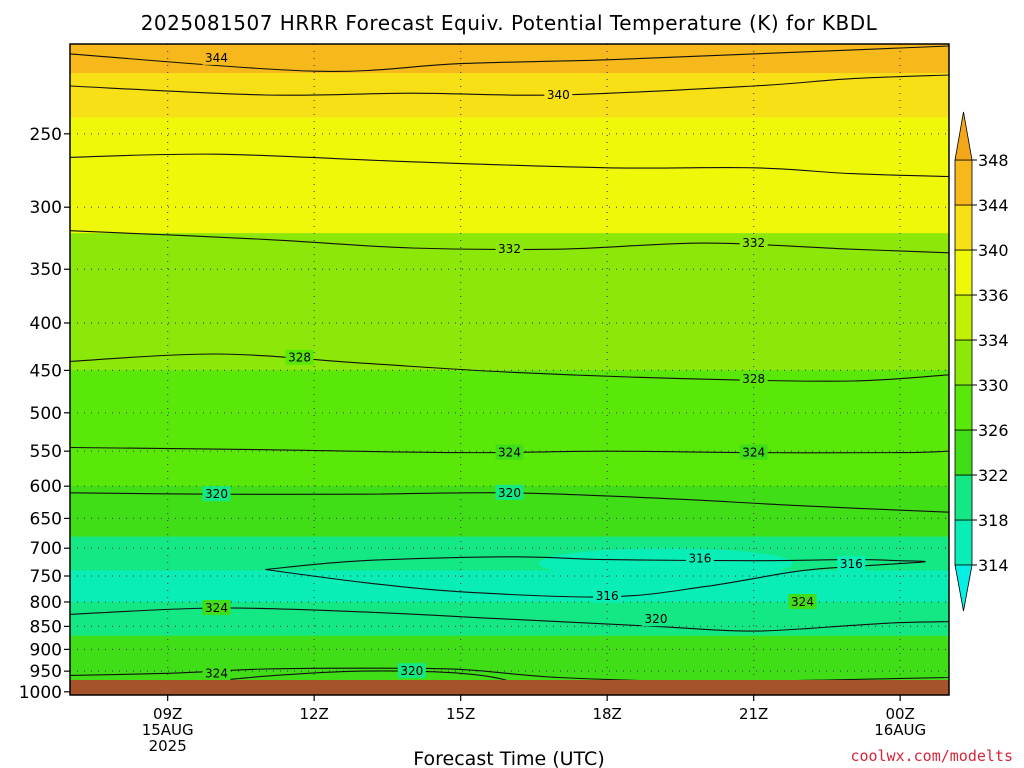  What do you see at coordinates (993, 340) in the screenshot?
I see `colorbar-tick-label: 334` at bounding box center [993, 340].